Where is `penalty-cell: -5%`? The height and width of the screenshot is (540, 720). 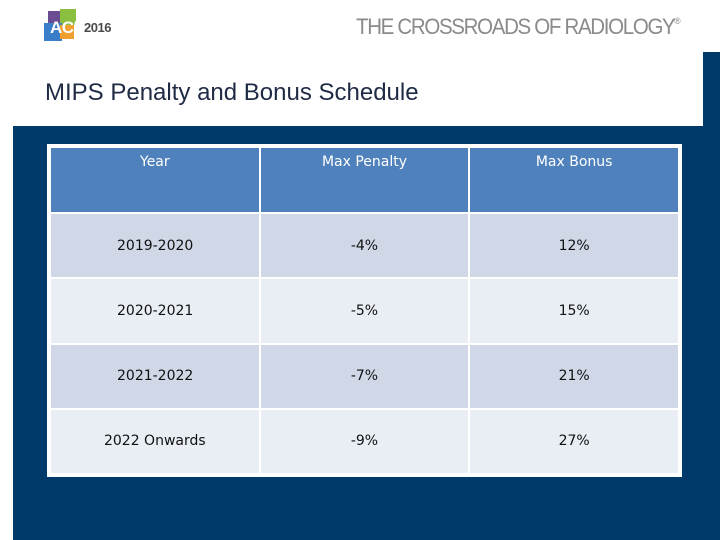 penalty-cell: -5% is located at coordinates (364, 311).